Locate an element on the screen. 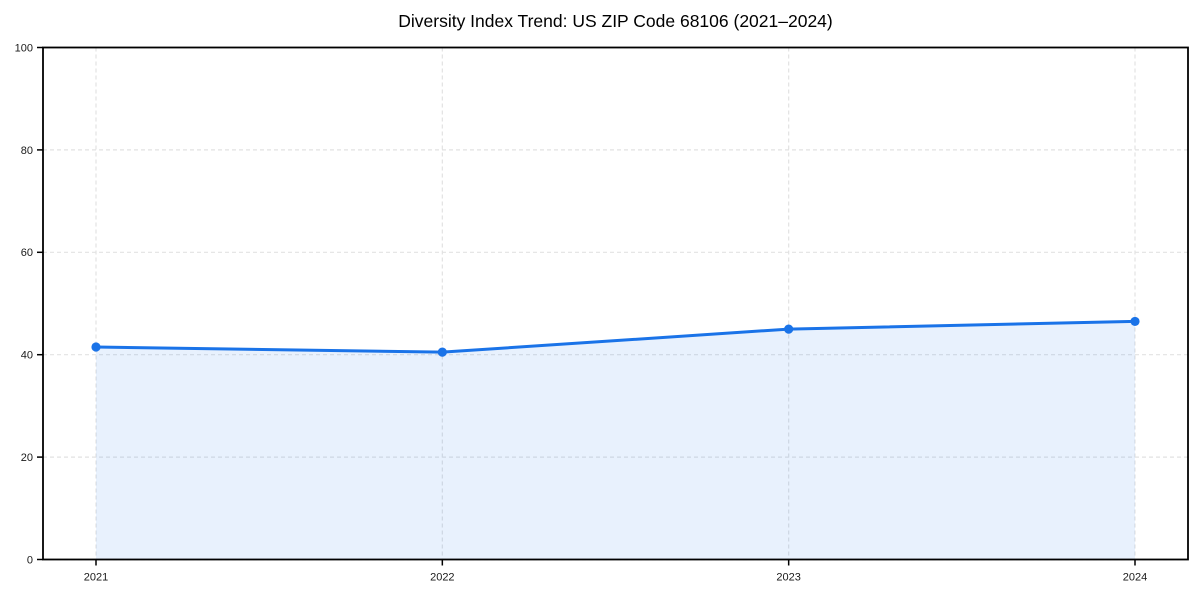  x-axis-tick-label: 2022 is located at coordinates (442, 578).